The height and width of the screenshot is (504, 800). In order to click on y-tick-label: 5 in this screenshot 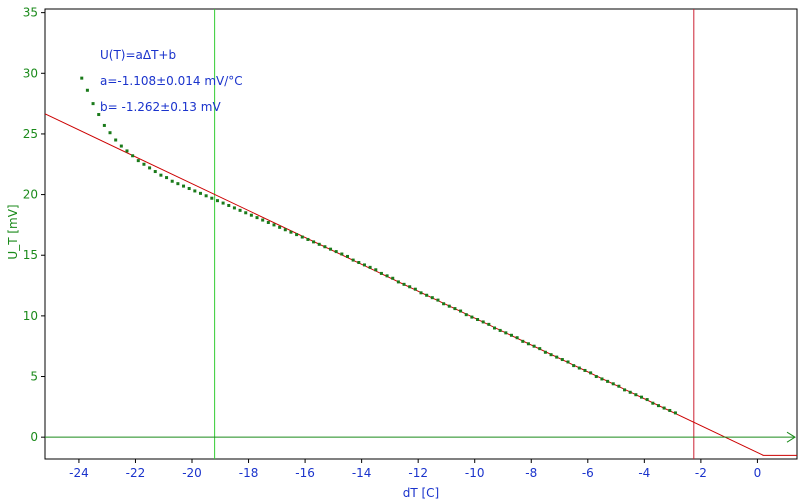, I will do `click(34, 377)`.